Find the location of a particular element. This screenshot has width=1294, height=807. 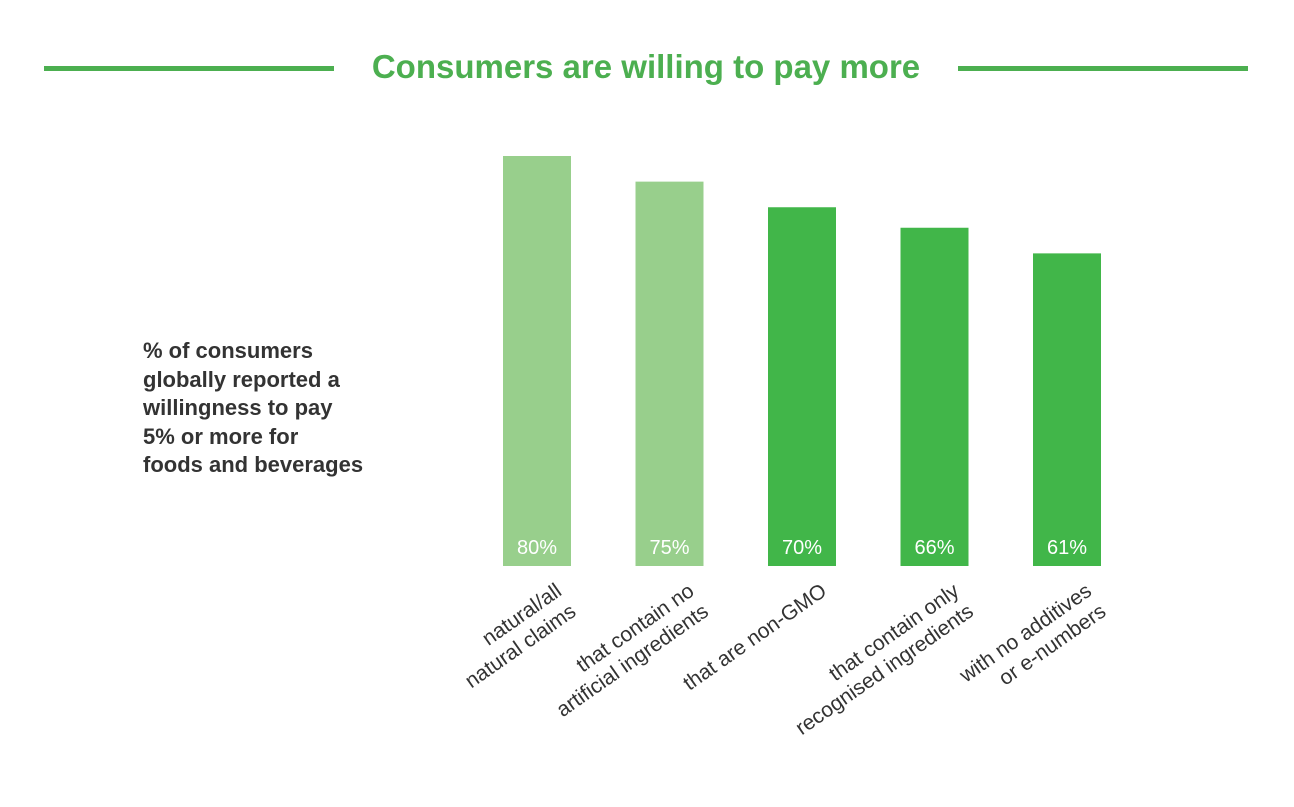

y-axis-description-line: 5% or more for is located at coordinates (221, 436).